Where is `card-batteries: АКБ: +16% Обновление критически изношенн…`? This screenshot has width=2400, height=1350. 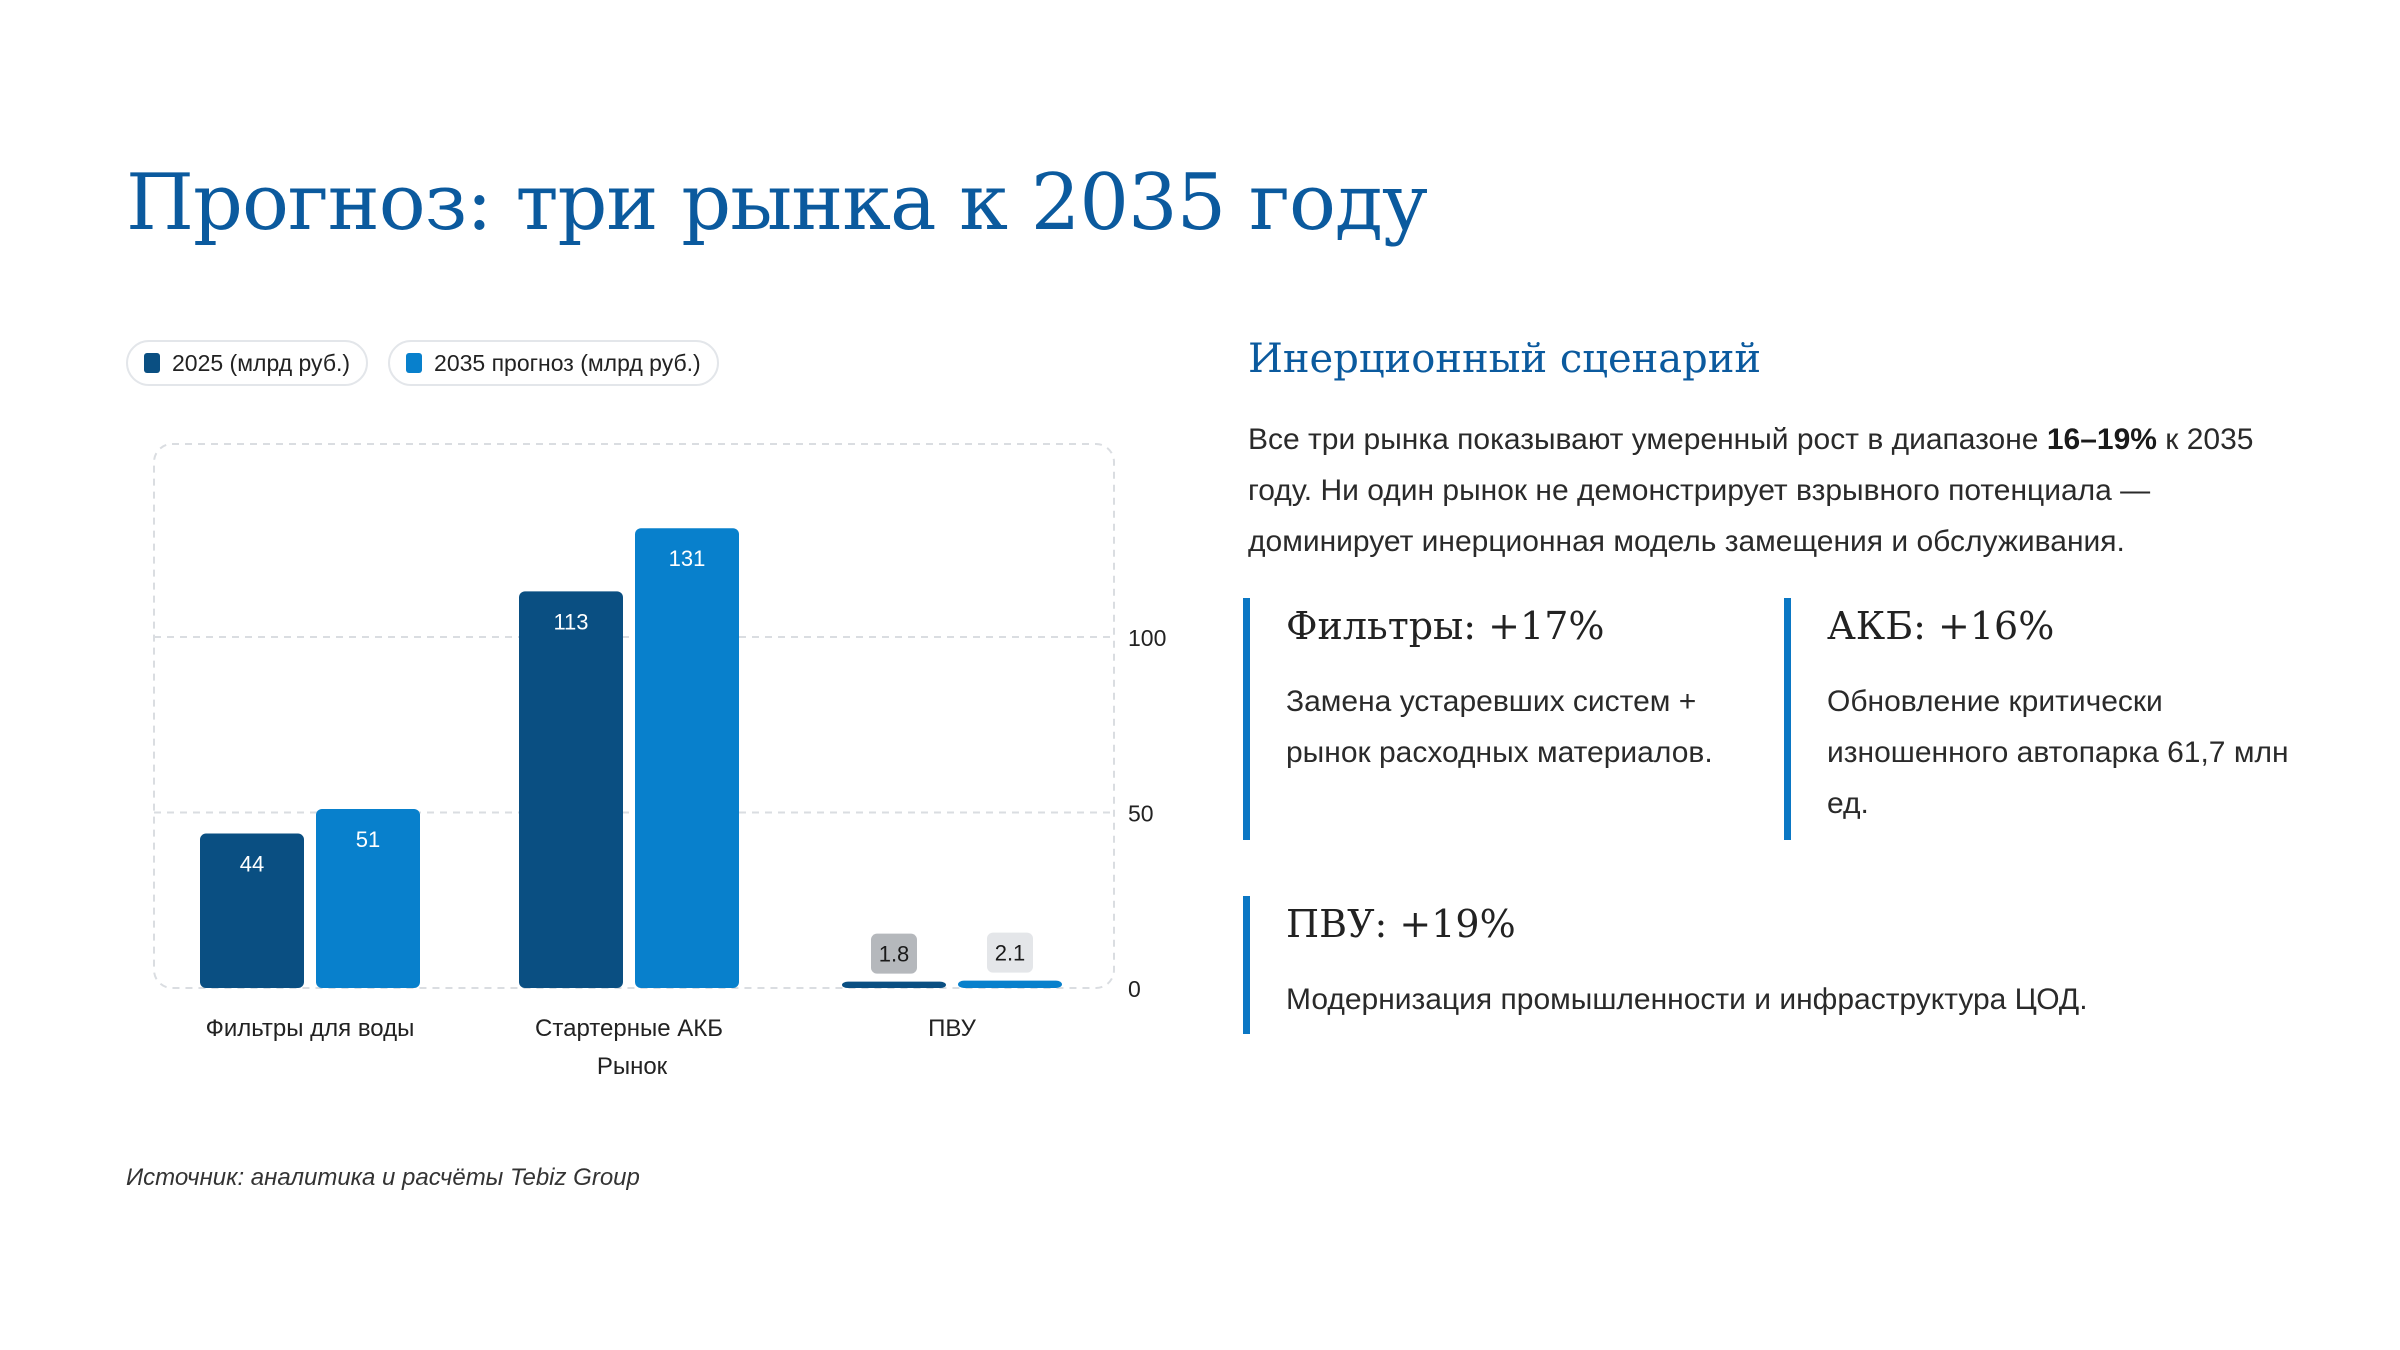 card-batteries: АКБ: +16% Обновление критически изношенн… is located at coordinates (2044, 719).